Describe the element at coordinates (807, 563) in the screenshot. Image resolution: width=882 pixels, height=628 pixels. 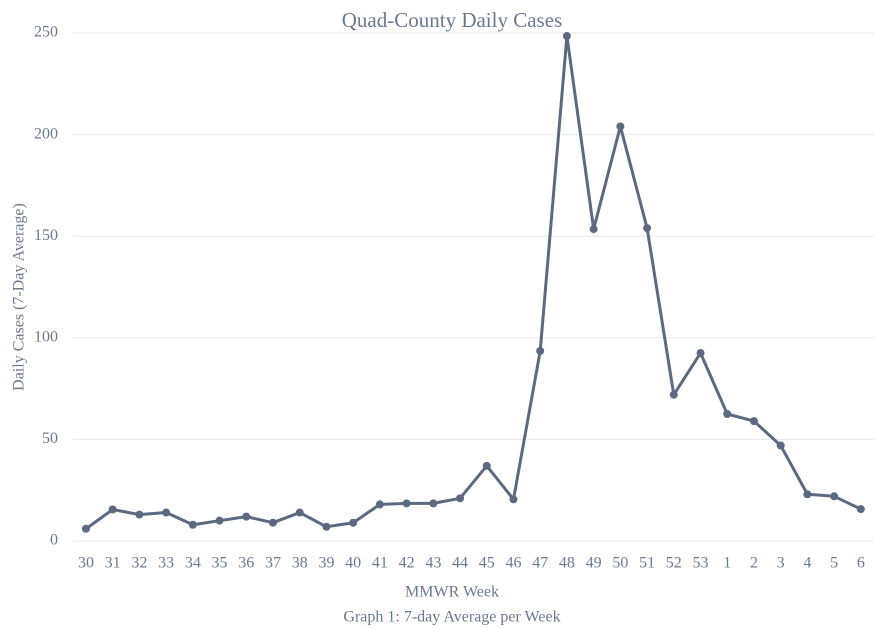
I see `x-tick-label: 4` at that location.